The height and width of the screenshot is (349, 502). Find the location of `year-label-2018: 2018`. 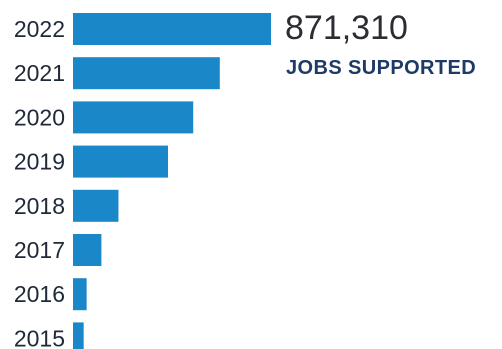

year-label-2018: 2018 is located at coordinates (39, 206).